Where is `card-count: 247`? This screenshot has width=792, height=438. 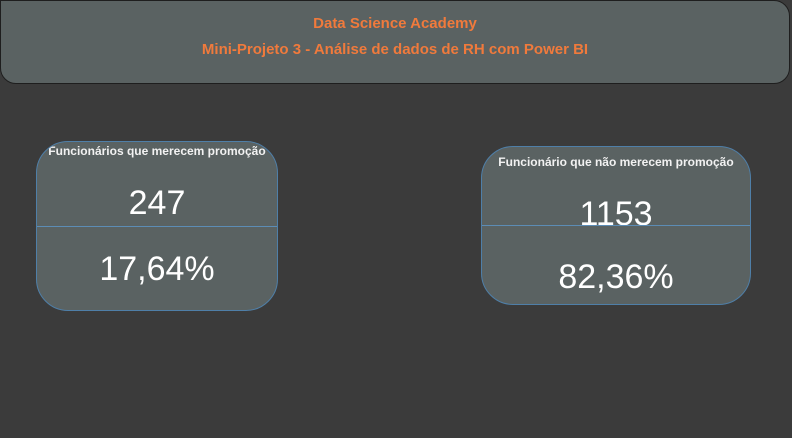
card-count: 247 is located at coordinates (157, 203).